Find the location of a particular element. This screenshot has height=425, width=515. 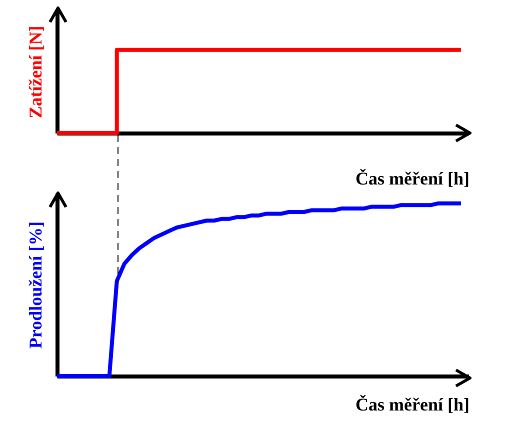

y-axis-title: Zatížení [N] is located at coordinates (36, 72).